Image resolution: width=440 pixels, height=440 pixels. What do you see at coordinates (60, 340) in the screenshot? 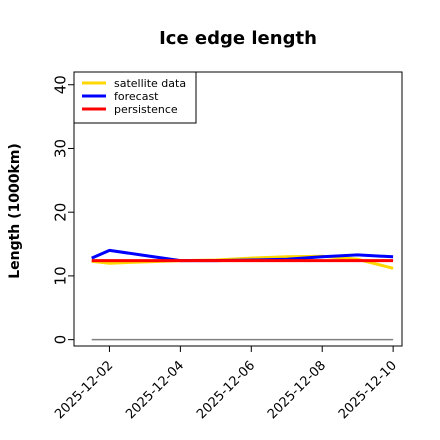
I see `y-tick-label: 0` at bounding box center [60, 340].